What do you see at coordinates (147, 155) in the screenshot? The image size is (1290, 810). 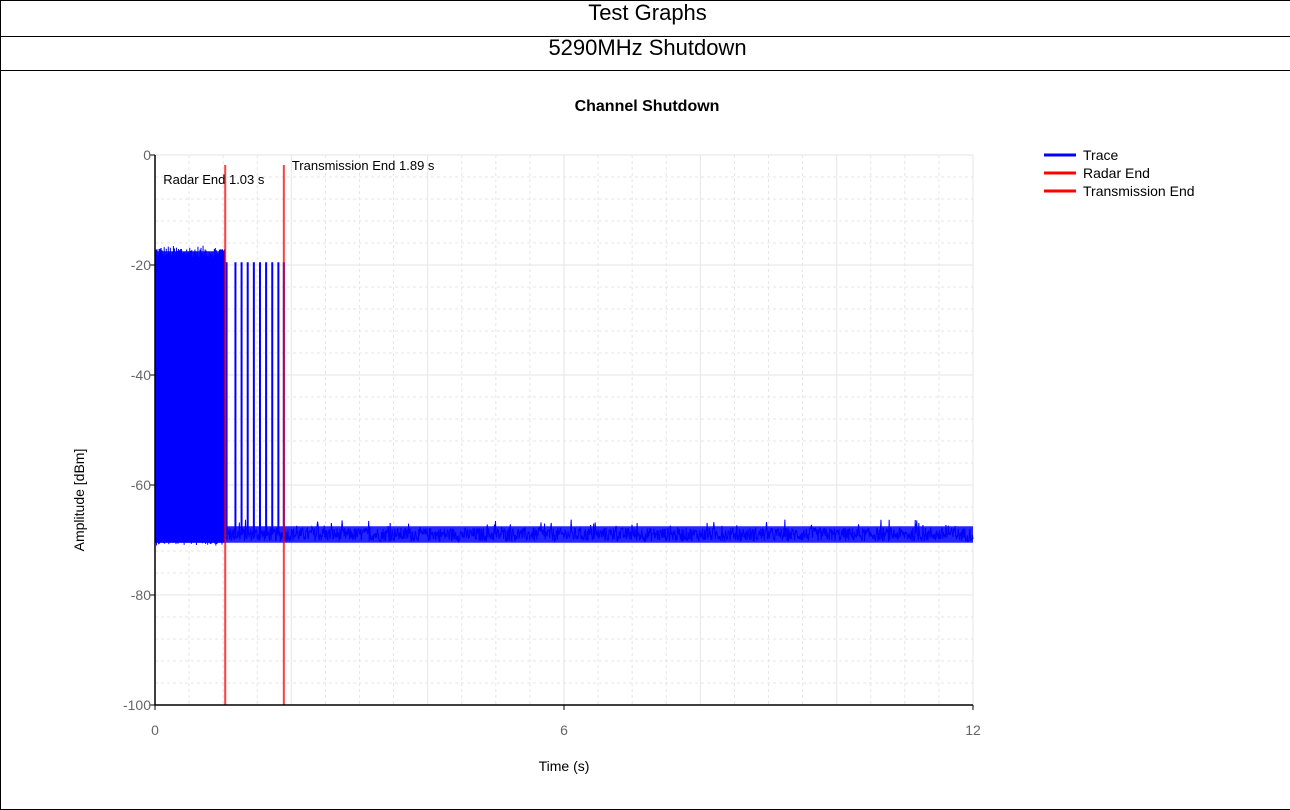 I see `y-tick-label: 0` at bounding box center [147, 155].